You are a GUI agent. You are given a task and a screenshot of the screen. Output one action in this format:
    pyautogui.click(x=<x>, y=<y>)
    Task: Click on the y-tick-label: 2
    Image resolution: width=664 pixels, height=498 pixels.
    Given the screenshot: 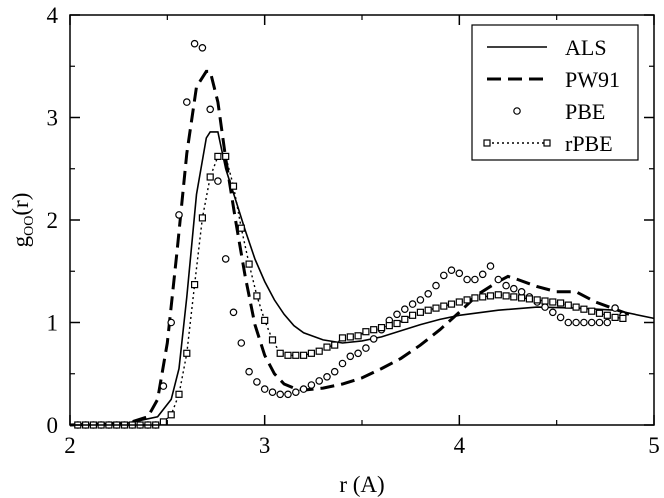 What is the action you would take?
    pyautogui.click(x=53, y=220)
    